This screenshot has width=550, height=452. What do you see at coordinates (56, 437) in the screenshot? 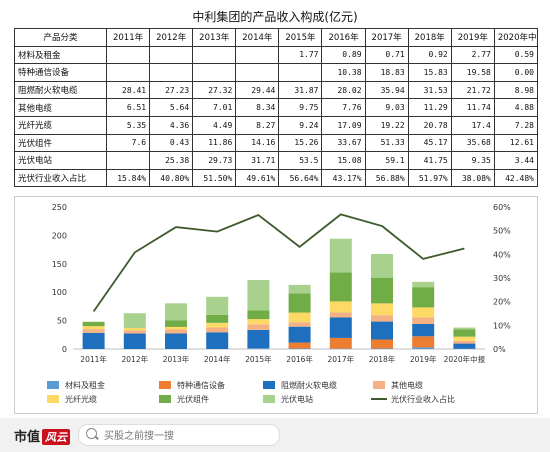
I see `logo-mark: 风云` at bounding box center [56, 437].